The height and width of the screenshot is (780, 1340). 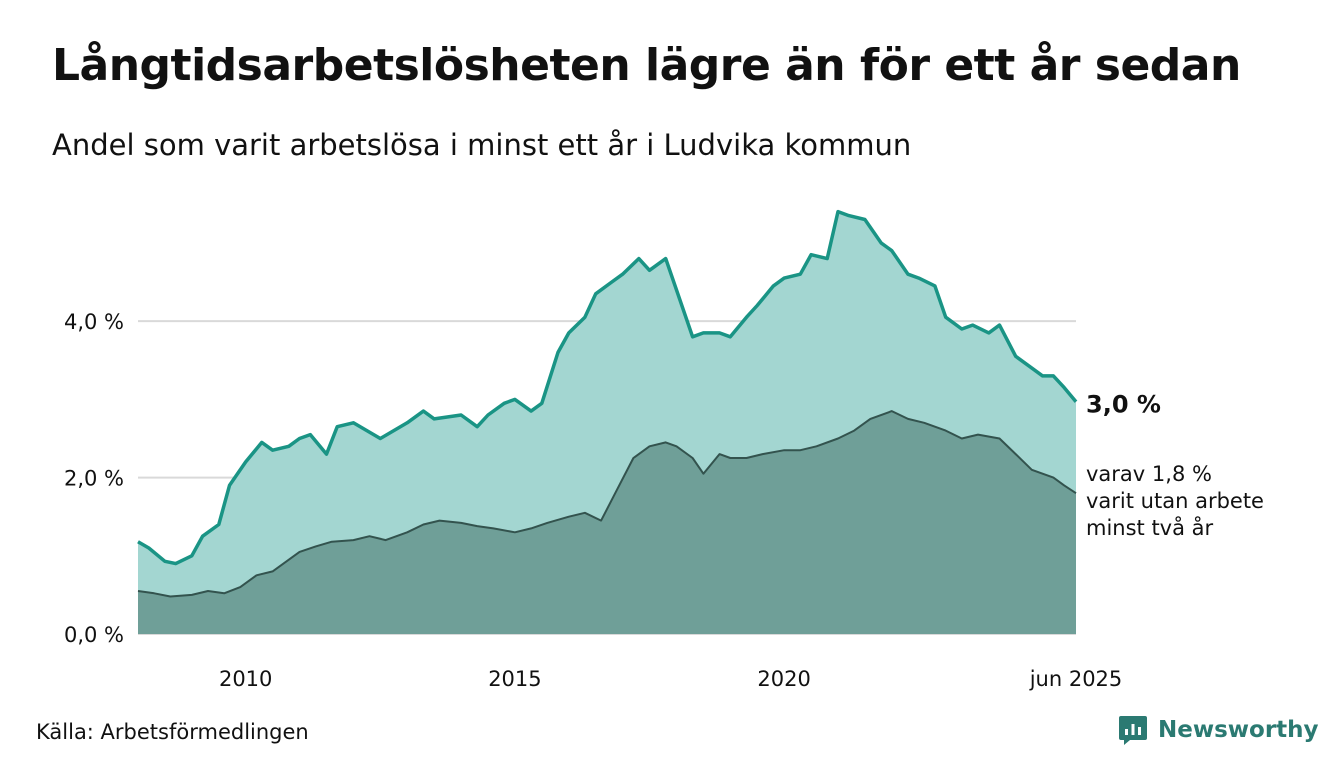 I want to click on x-tick-label: 2010, so click(x=245, y=679).